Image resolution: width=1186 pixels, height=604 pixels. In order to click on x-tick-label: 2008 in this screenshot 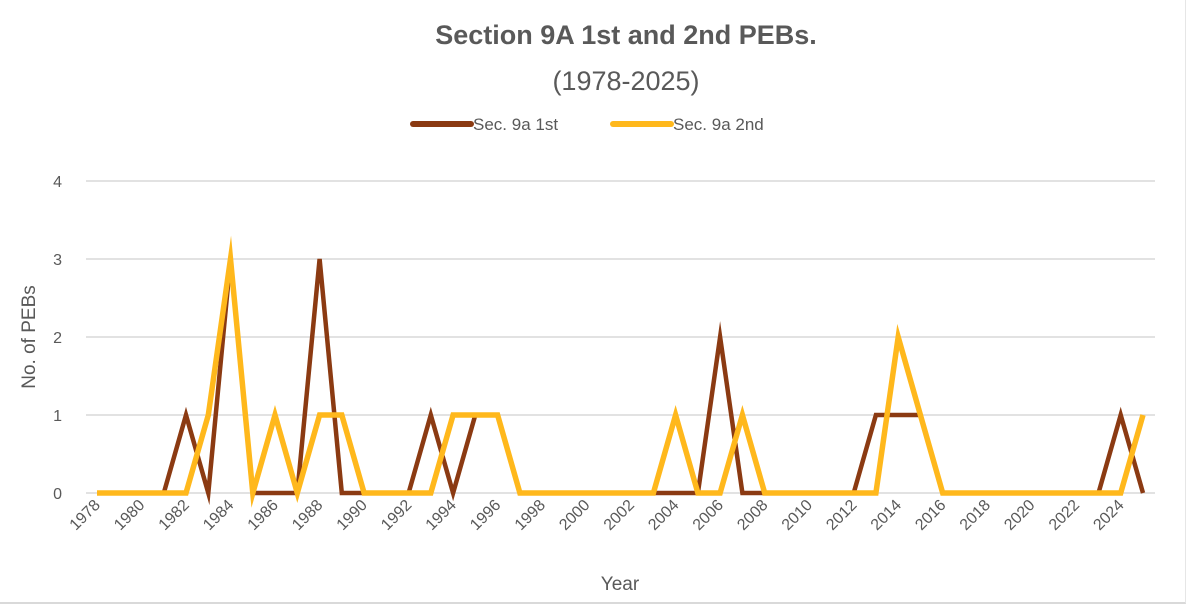, I will do `click(752, 515)`.